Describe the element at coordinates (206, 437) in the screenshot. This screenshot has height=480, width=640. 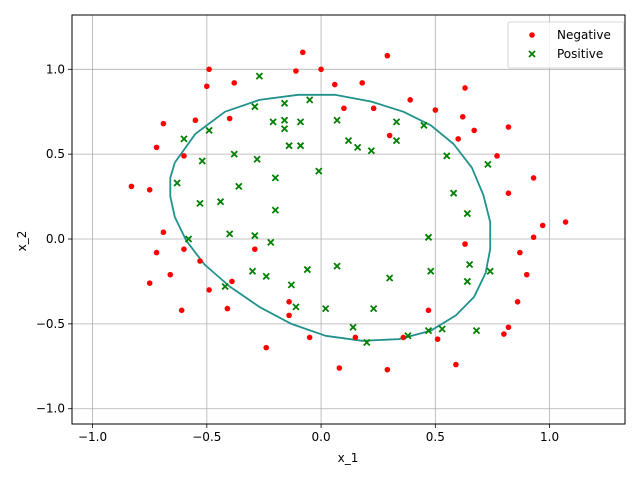
I see `x-tick-label: −0.5` at that location.